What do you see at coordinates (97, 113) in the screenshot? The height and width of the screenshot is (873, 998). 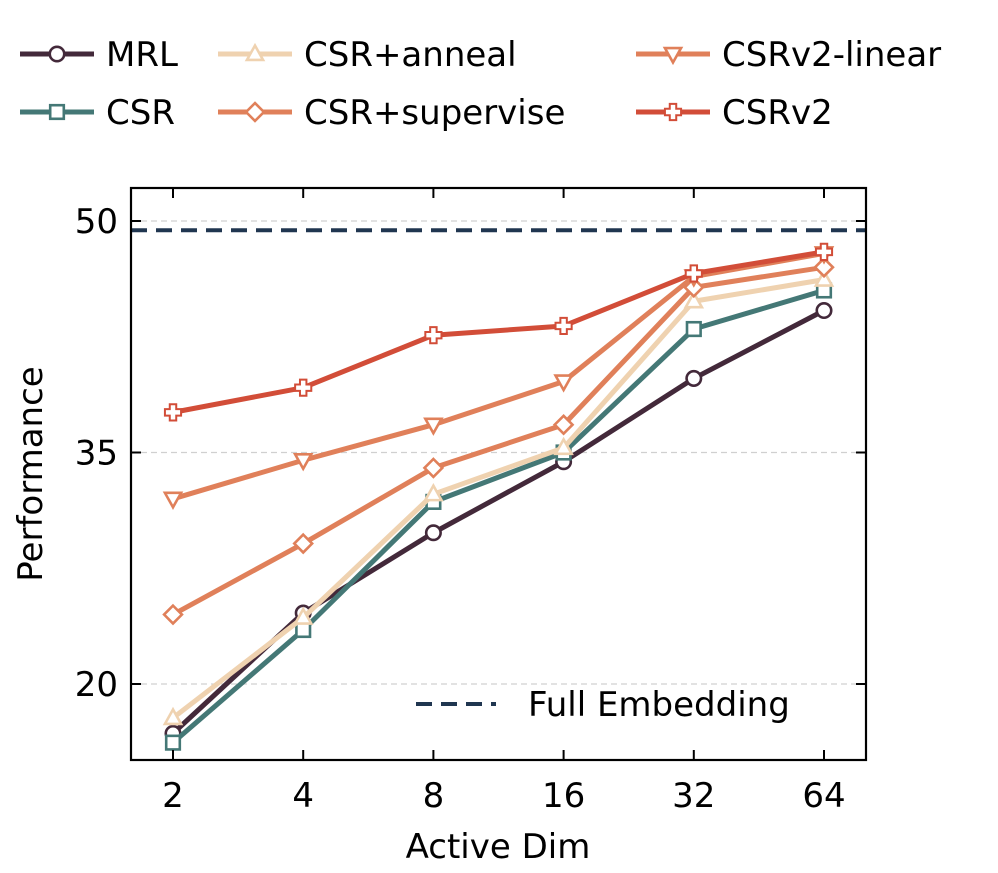 I see `legend-item: CSR` at bounding box center [97, 113].